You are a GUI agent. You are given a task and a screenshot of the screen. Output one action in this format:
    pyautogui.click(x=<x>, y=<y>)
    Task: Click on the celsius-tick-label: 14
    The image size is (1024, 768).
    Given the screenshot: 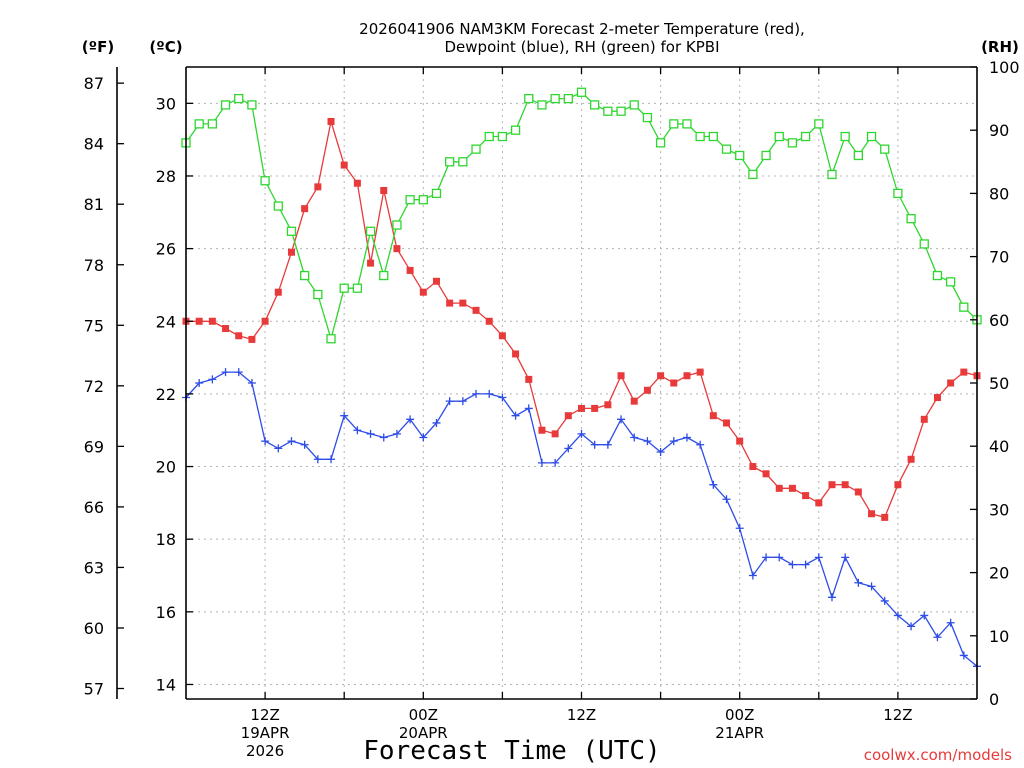 What is the action you would take?
    pyautogui.click(x=166, y=684)
    